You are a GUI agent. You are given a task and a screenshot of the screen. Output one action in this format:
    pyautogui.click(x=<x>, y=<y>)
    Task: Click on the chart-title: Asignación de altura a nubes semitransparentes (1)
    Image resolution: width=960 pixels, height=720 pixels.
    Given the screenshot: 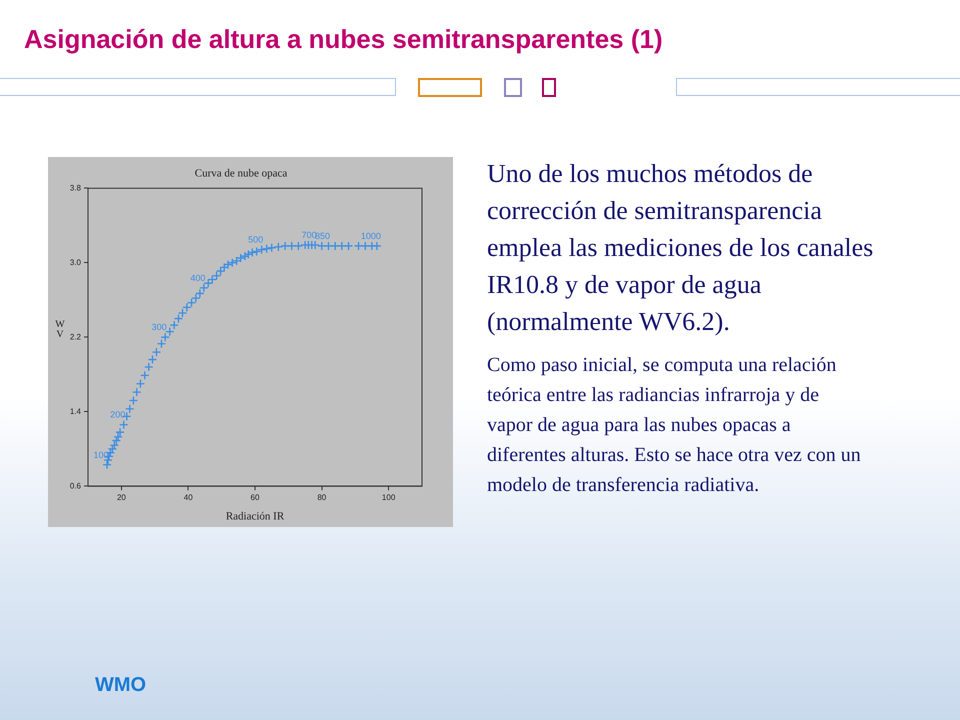 What is the action you would take?
    pyautogui.click(x=343, y=39)
    